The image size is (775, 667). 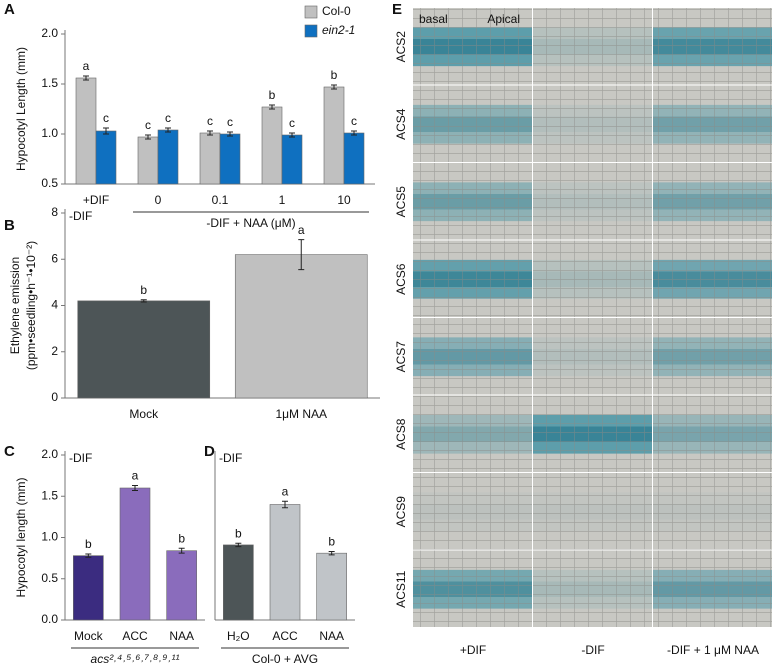 I want to click on row-label: ACS11, so click(x=401, y=588).